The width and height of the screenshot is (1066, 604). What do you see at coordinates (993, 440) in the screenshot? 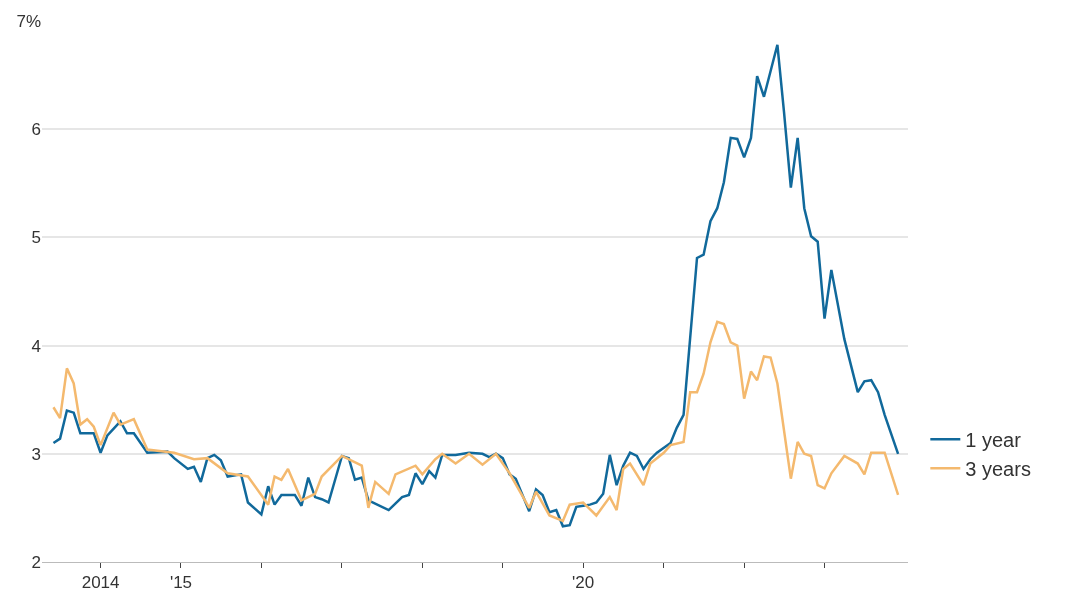
I see `legend-label: 1 year` at bounding box center [993, 440].